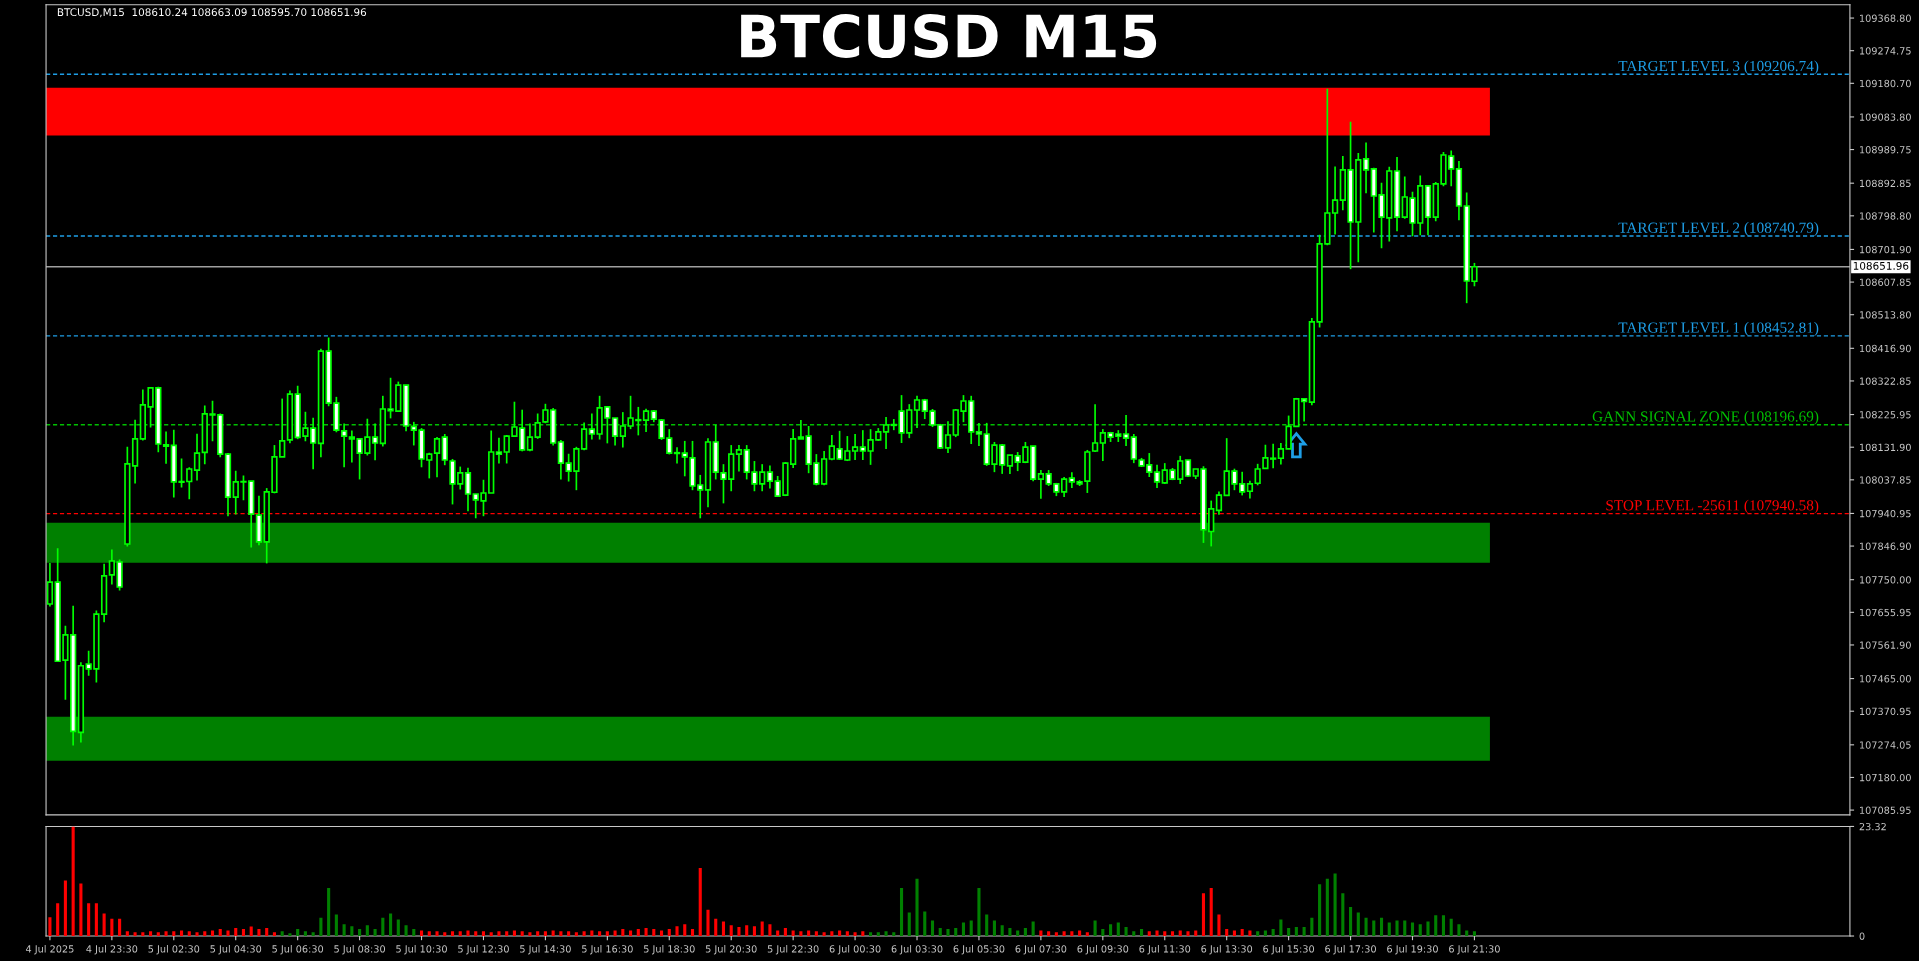 This screenshot has height=961, width=1919. What do you see at coordinates (1705, 417) in the screenshot?
I see `ref-line-label: GANN SIGNAL ZONE (108196.69)` at bounding box center [1705, 417].